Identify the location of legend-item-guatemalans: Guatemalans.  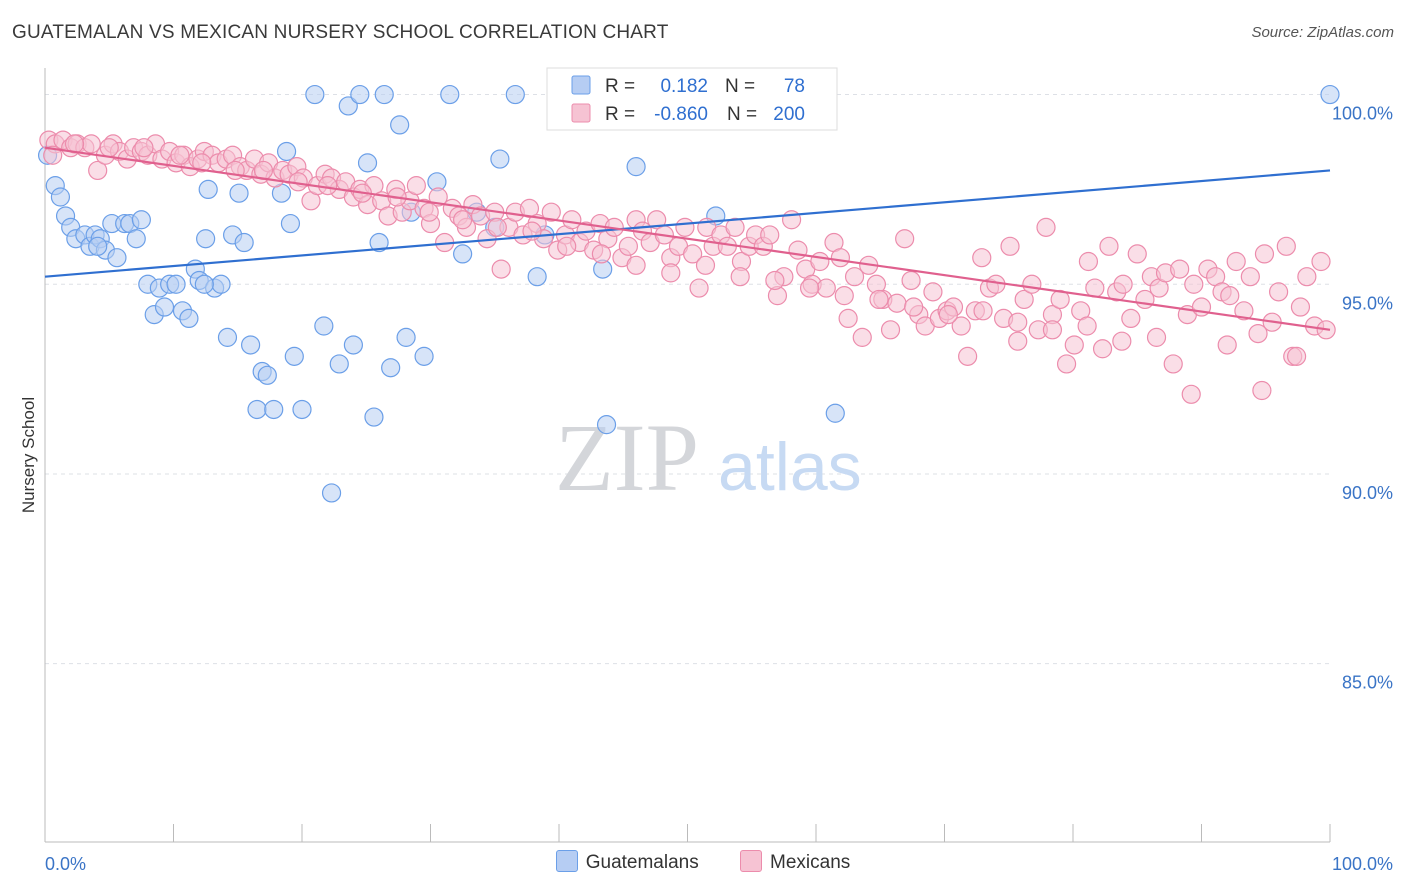
(627, 862).